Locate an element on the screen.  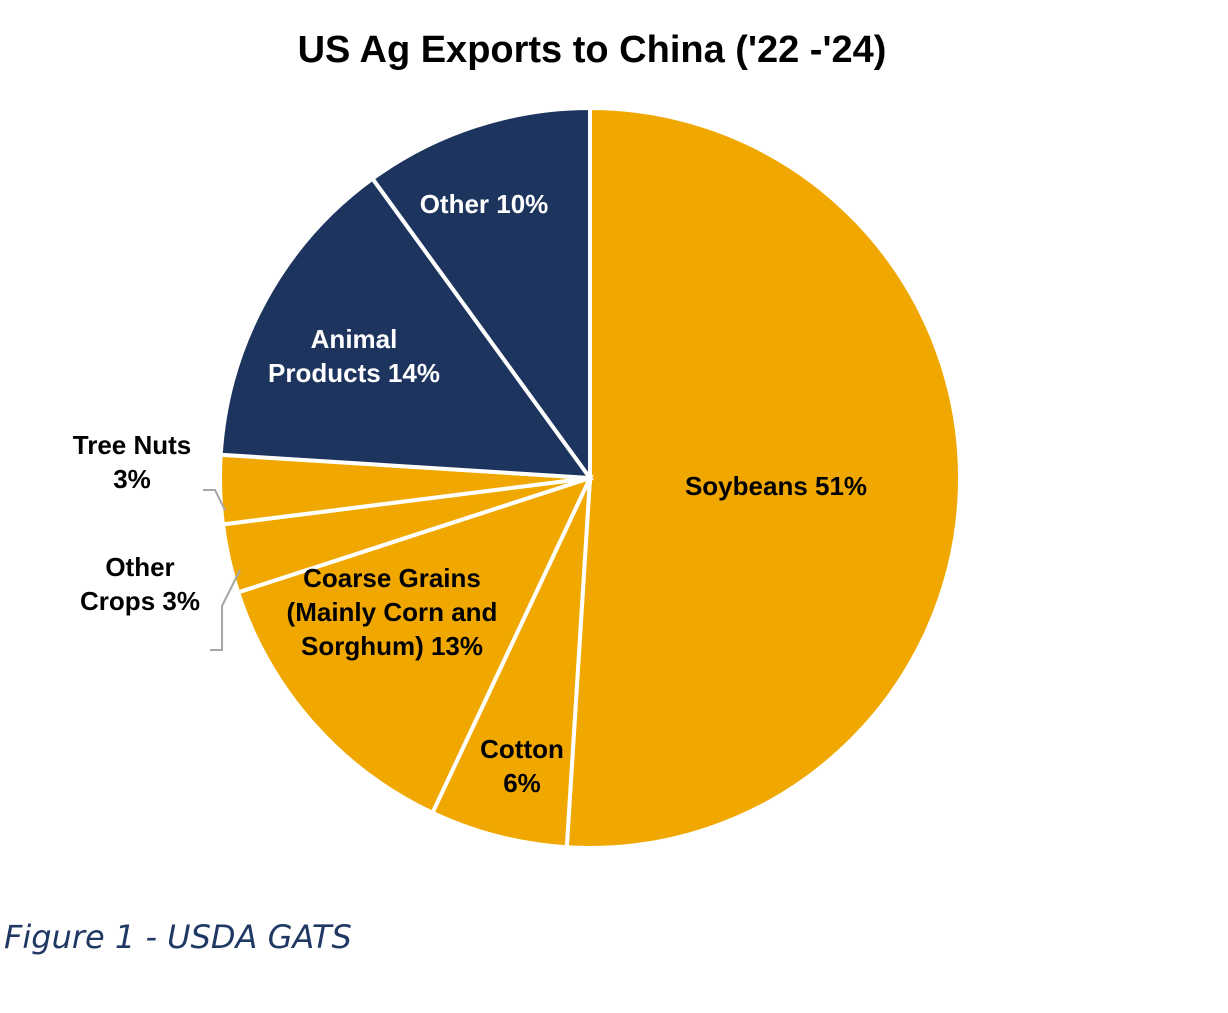
chart-title: US Ag Exports to China ('22 -'24) is located at coordinates (592, 50).